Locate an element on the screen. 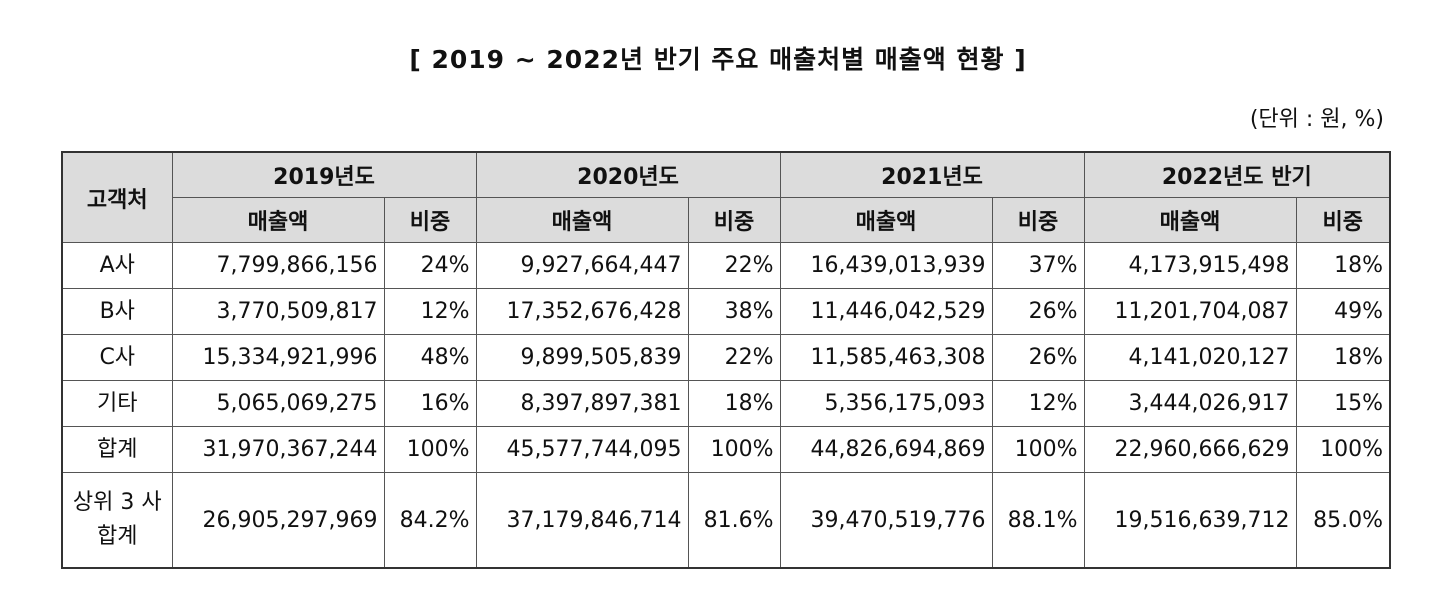  cell-sales: 31,970,367,244 is located at coordinates (278, 449).